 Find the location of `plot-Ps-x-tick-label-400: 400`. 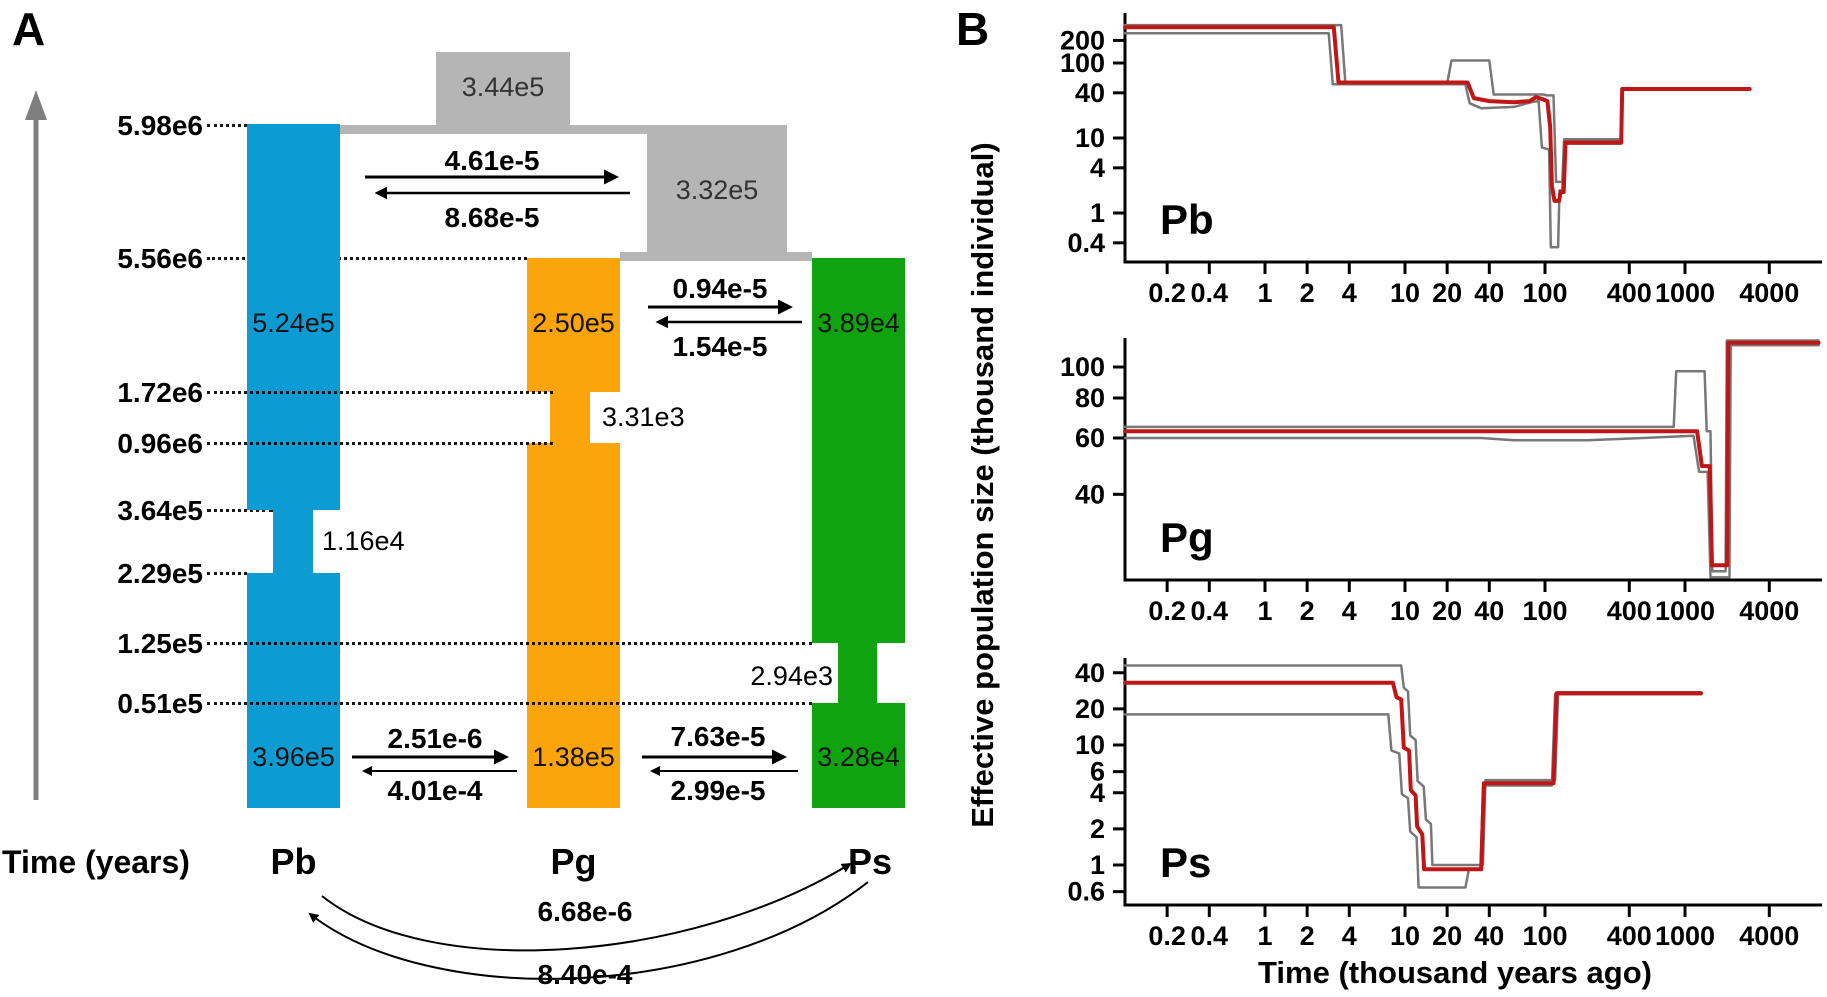

plot-Ps-x-tick-label-400: 400 is located at coordinates (1629, 936).